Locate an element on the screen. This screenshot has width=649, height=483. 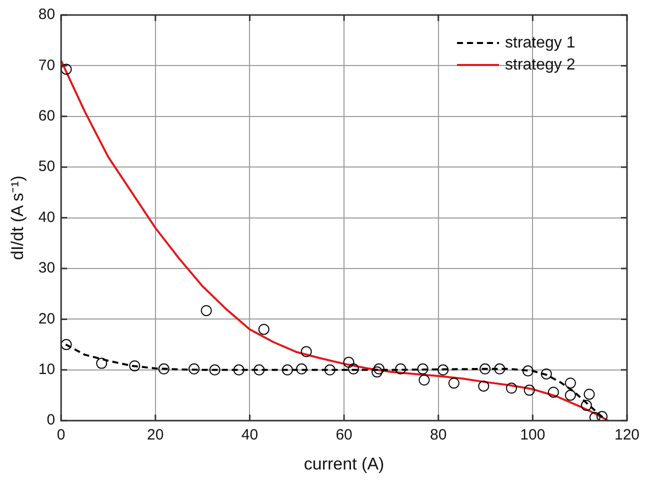
x-tick-label: 60 is located at coordinates (344, 435).